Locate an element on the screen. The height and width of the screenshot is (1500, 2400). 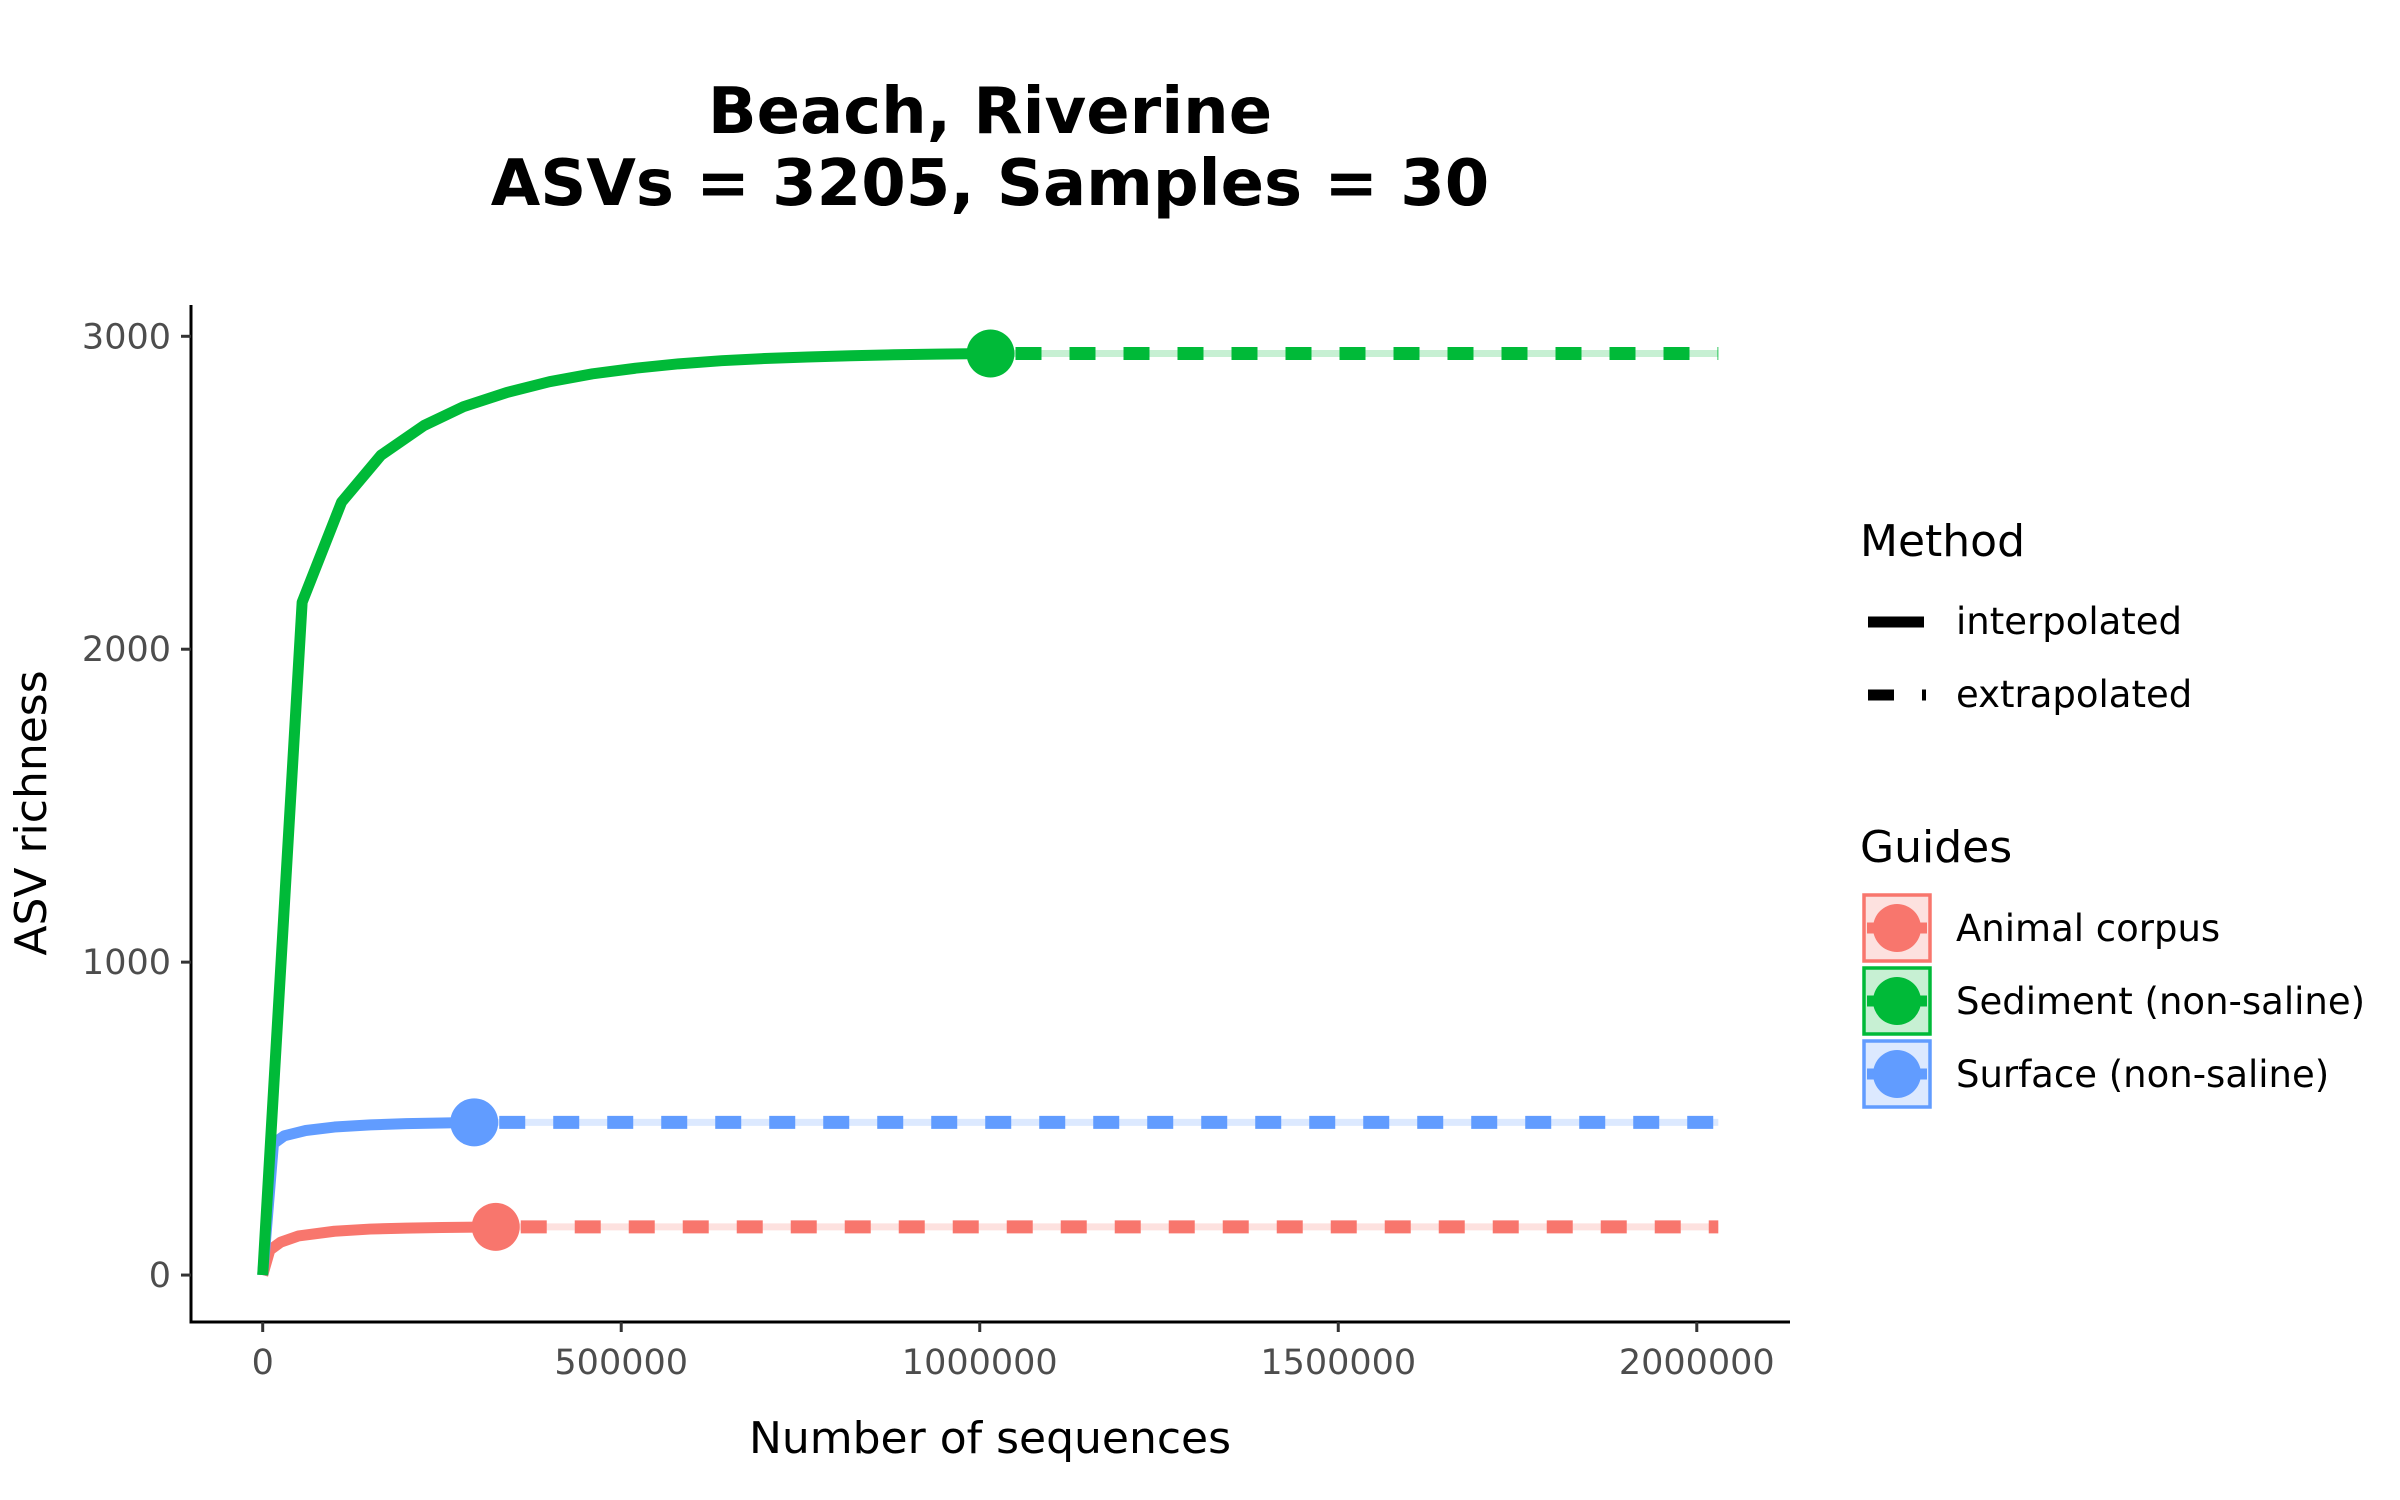
legend-key-surface-non-saline is located at coordinates (1897, 1074).